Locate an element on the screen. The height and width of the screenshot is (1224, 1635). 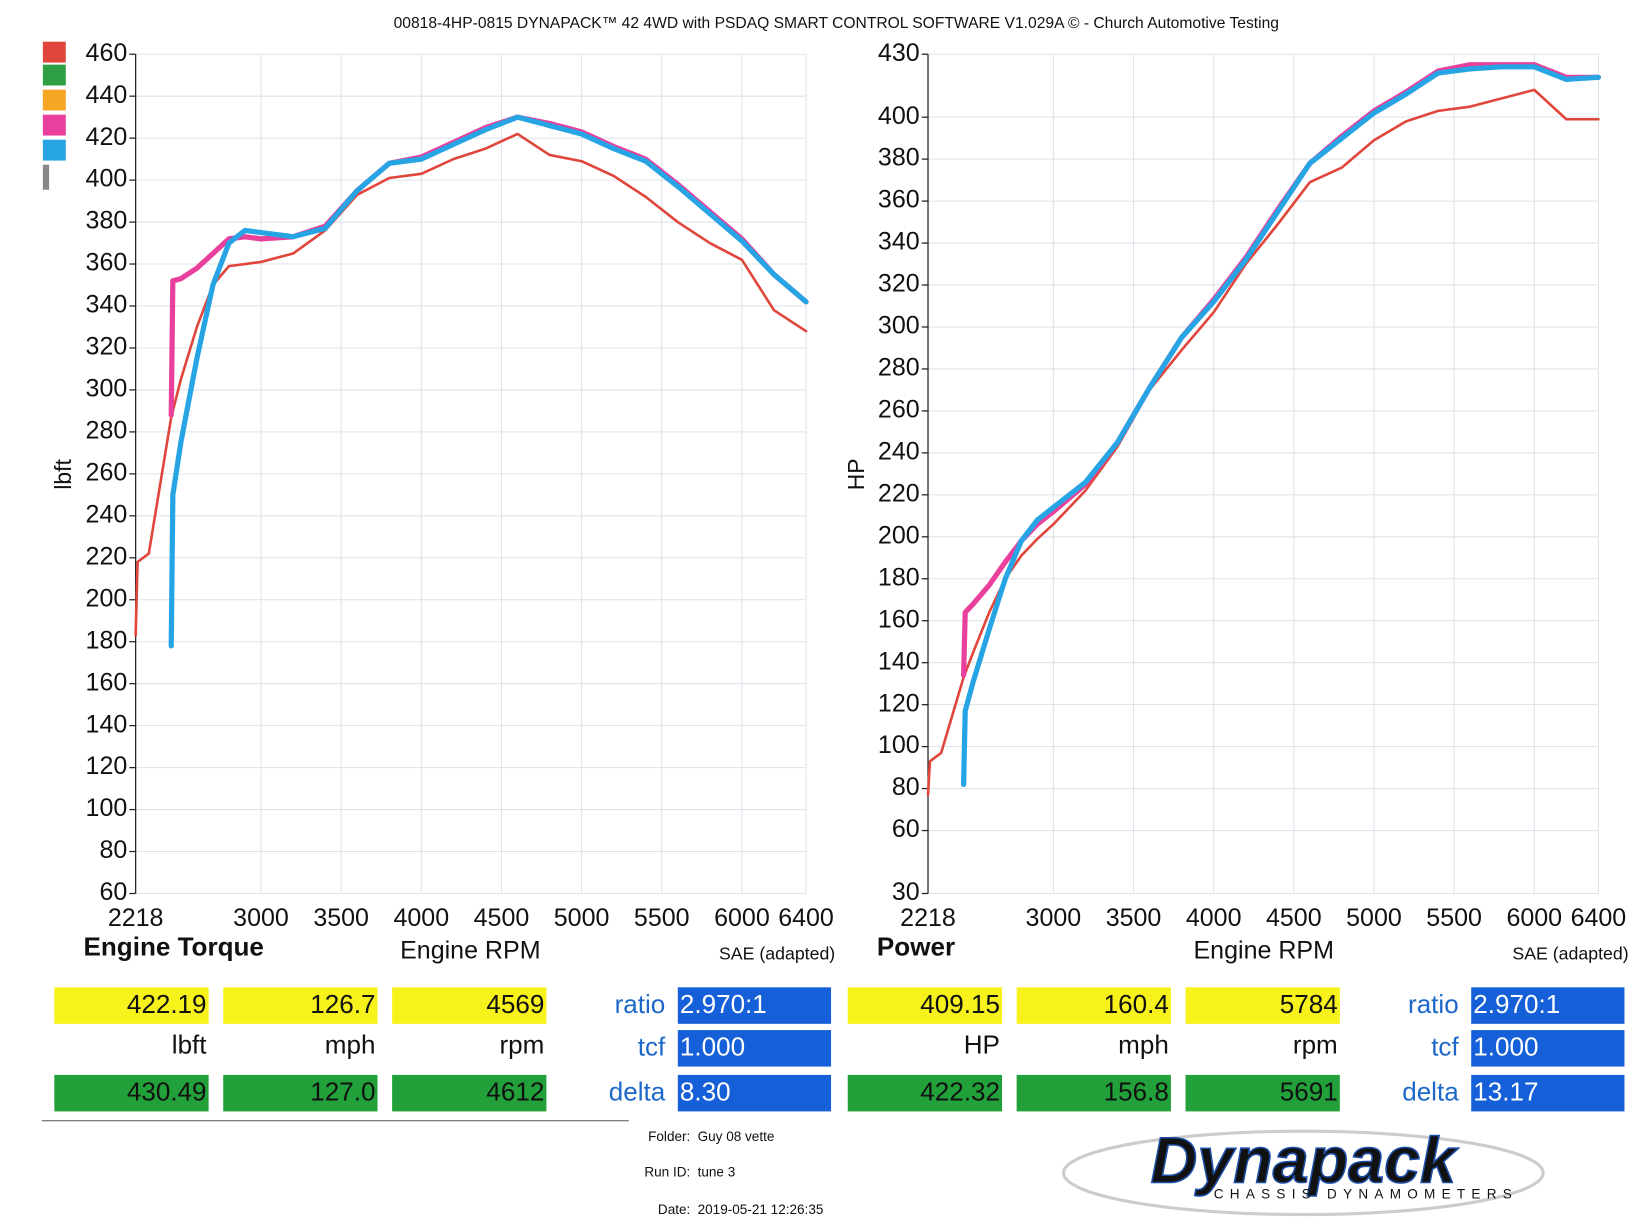
run-label: Run ID: is located at coordinates (667, 1171).